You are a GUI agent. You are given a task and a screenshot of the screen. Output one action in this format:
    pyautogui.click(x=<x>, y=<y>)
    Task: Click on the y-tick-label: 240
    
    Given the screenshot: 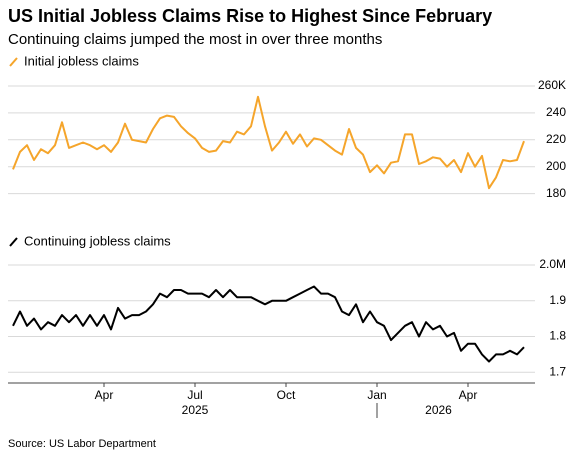 What is the action you would take?
    pyautogui.click(x=556, y=112)
    